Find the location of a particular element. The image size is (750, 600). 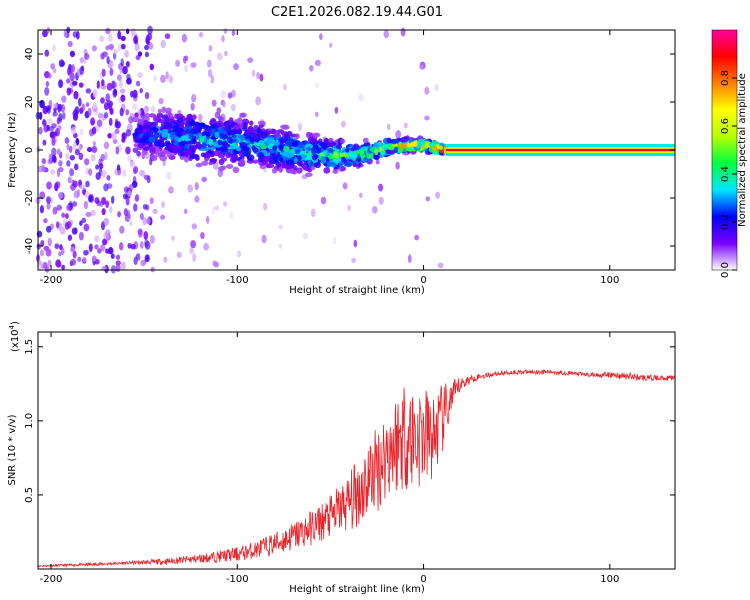

colorbar-tick-label: 0.2 is located at coordinates (725, 222).